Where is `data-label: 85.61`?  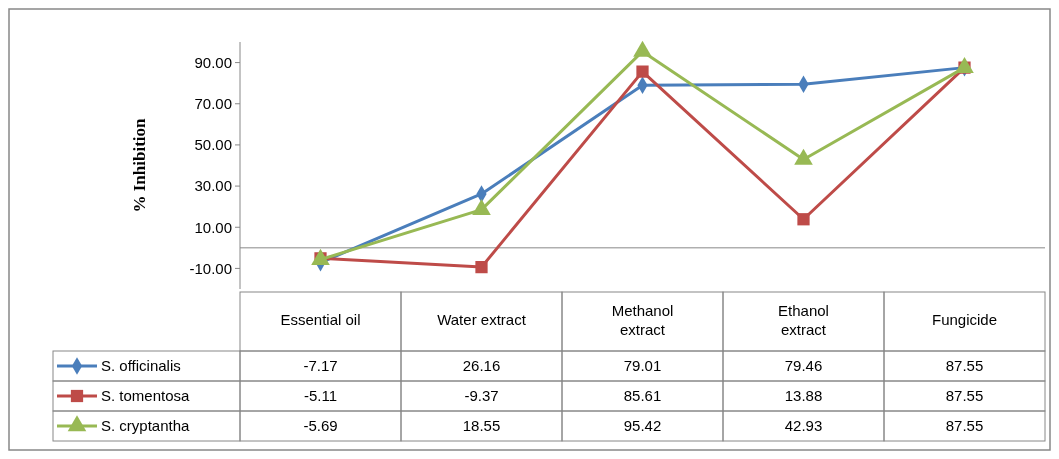 data-label: 85.61 is located at coordinates (642, 396).